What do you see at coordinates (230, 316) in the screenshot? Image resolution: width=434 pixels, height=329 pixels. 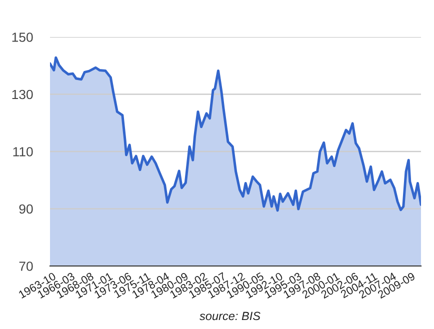 I see `source-note: source: BIS` at bounding box center [230, 316].